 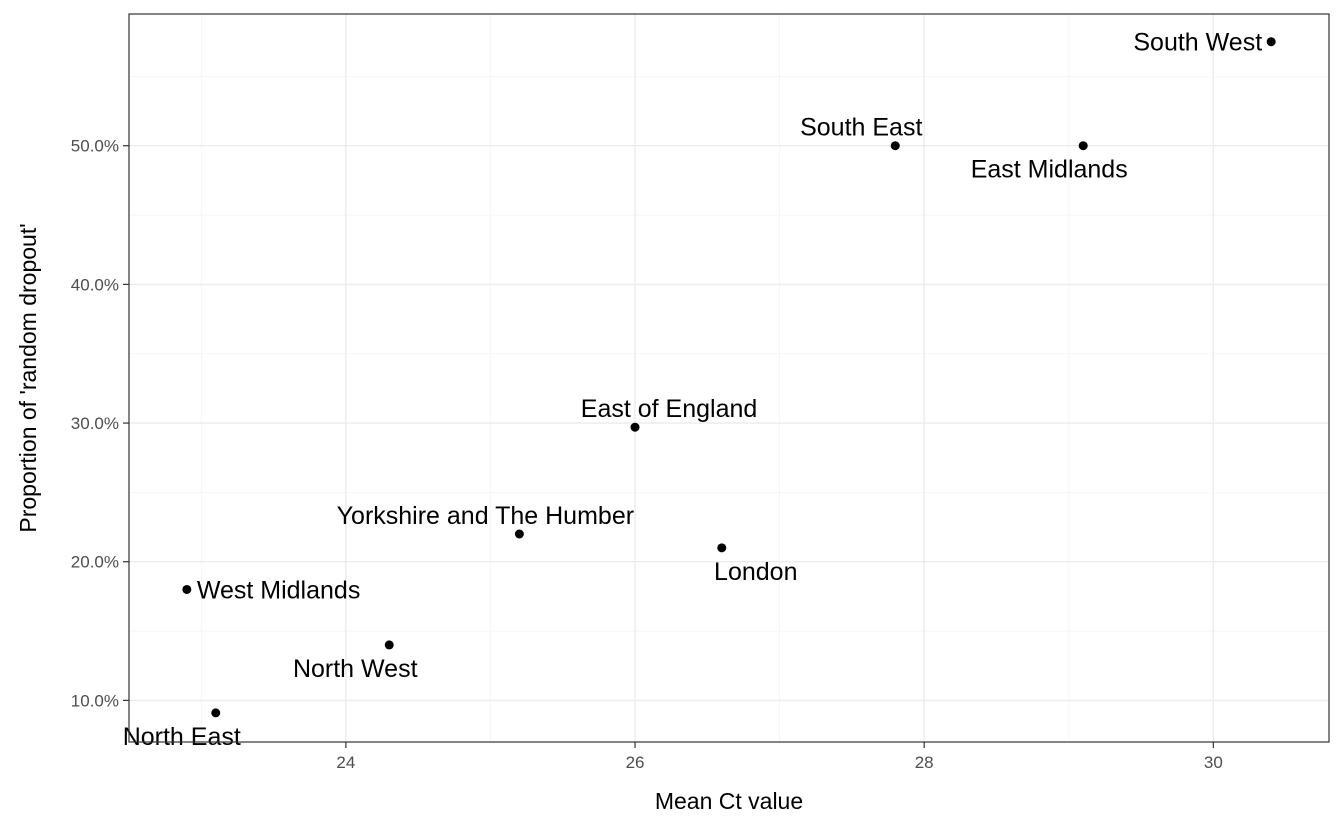 I want to click on x-tick-label: 26, so click(x=635, y=762).